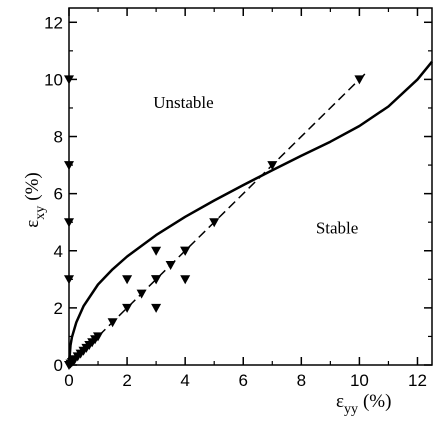  What do you see at coordinates (32, 224) in the screenshot?
I see `y-axis-symbol: ε` at bounding box center [32, 224].